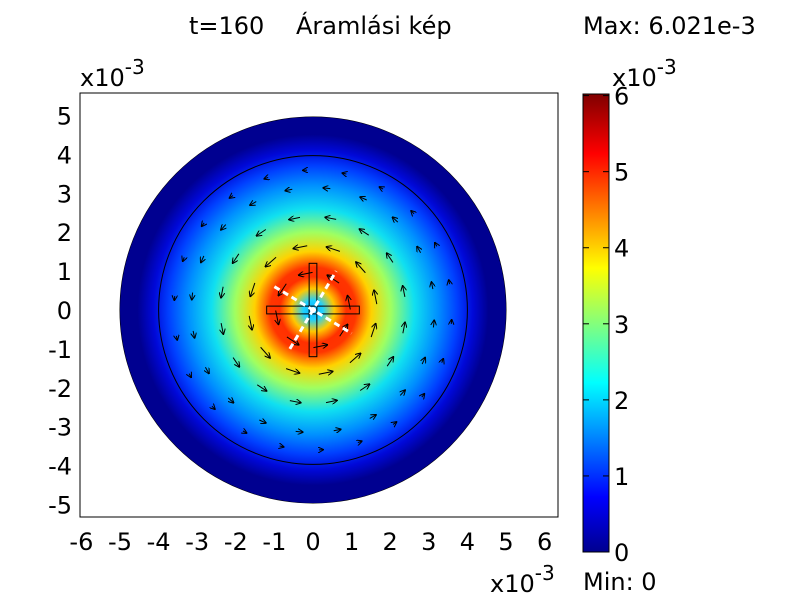  I want to click on y-multiplier-base: x10, so click(102, 78).